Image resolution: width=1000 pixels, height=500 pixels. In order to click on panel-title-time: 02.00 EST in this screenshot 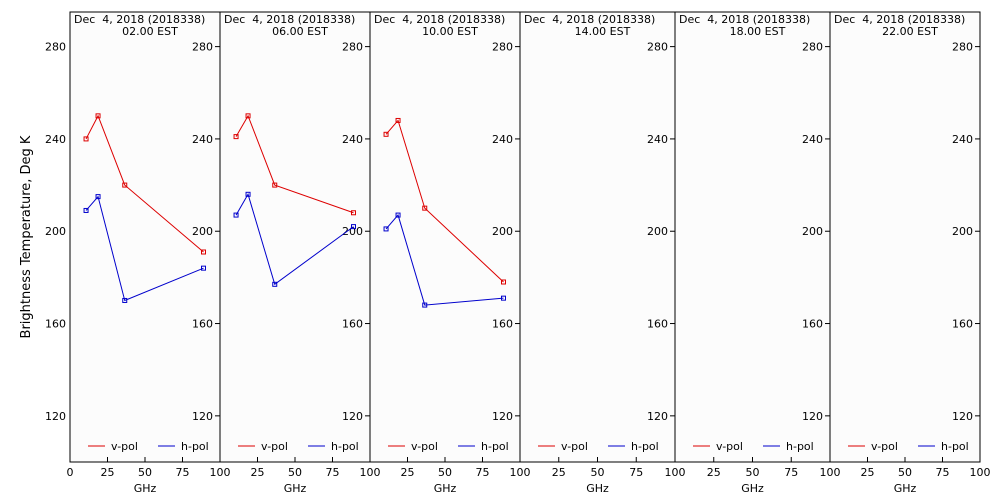, I will do `click(150, 31)`.